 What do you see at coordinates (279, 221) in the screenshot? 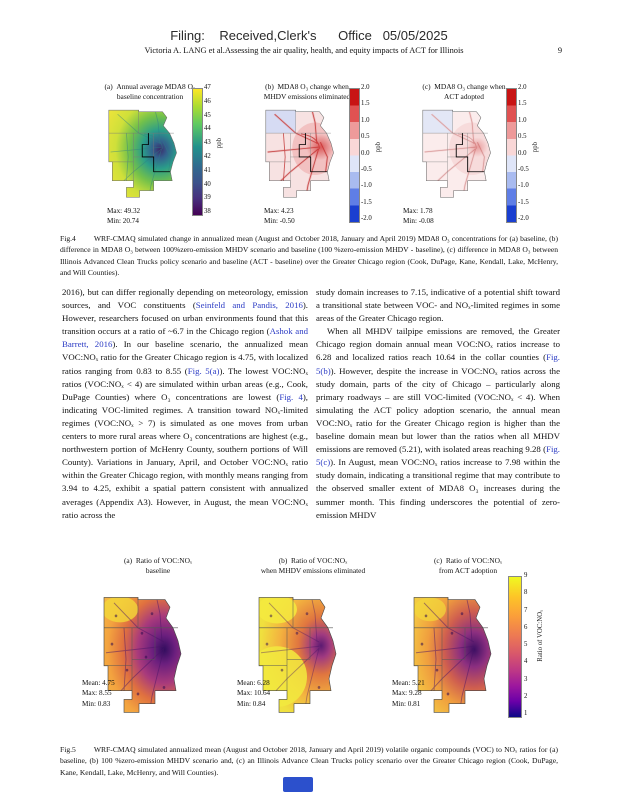
I see `stat-min: Min: -0.50` at bounding box center [279, 221].